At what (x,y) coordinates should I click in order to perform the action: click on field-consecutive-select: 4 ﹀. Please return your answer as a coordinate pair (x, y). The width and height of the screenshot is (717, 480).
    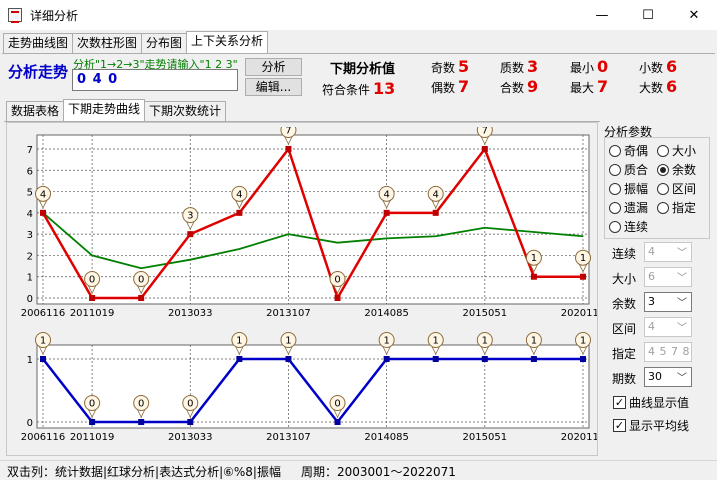
    Looking at the image, I should click on (668, 252).